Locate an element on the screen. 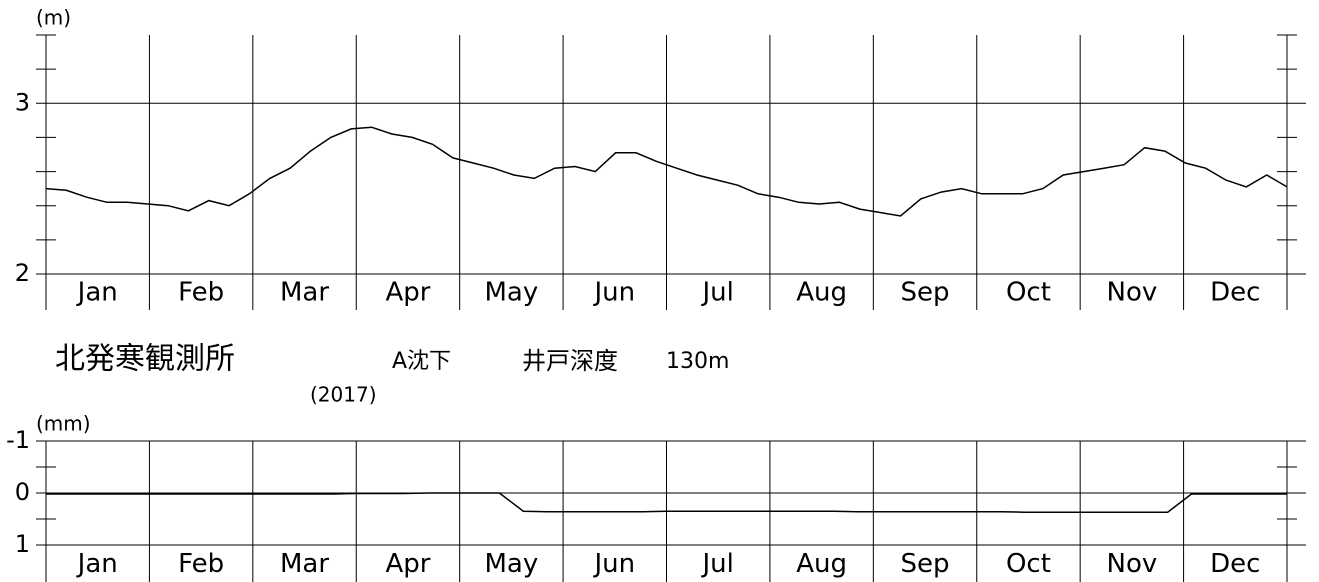 The width and height of the screenshot is (1319, 582). station-name: 北発寒観測所 is located at coordinates (145, 359).